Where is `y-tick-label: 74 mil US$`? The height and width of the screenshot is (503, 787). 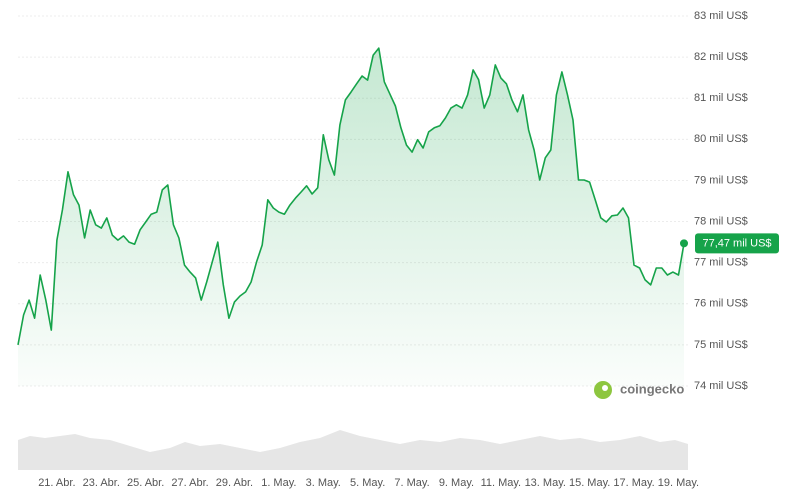 y-tick-label: 74 mil US$ is located at coordinates (721, 386).